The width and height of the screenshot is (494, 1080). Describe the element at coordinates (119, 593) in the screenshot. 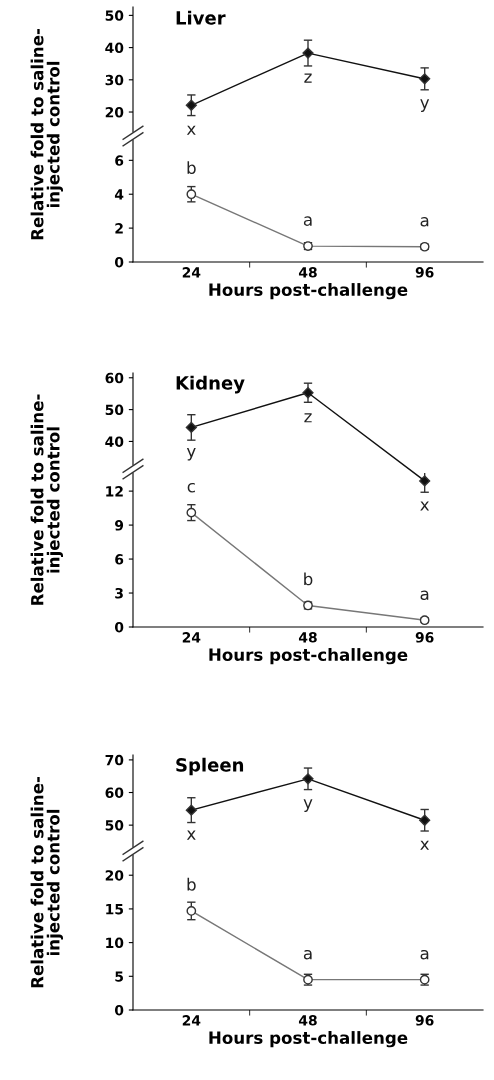

I see `y-tick-label: 3` at that location.